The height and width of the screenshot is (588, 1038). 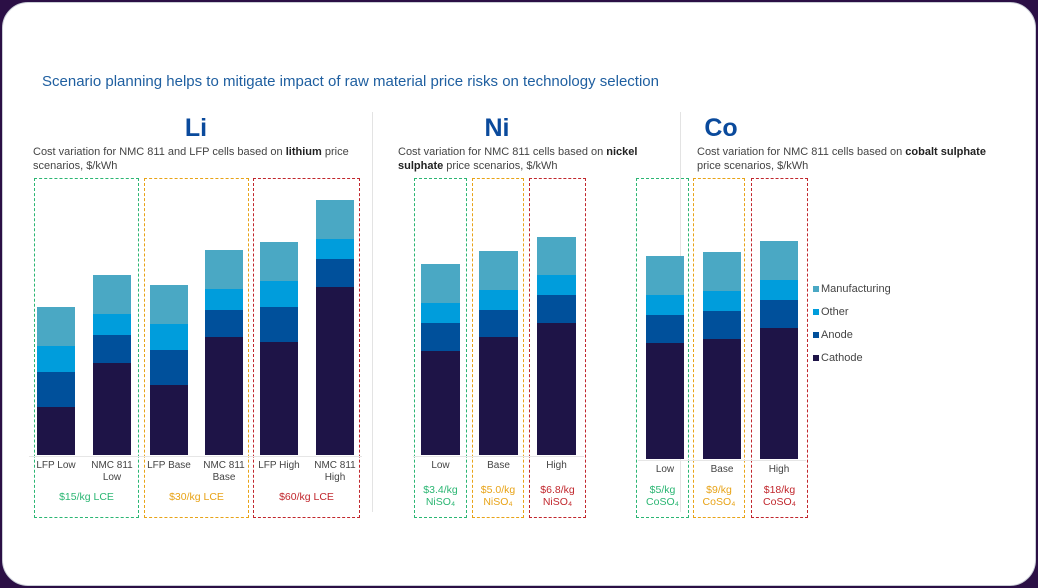 I want to click on scenario-price: $18/kg CoSO₄, so click(x=779, y=496).